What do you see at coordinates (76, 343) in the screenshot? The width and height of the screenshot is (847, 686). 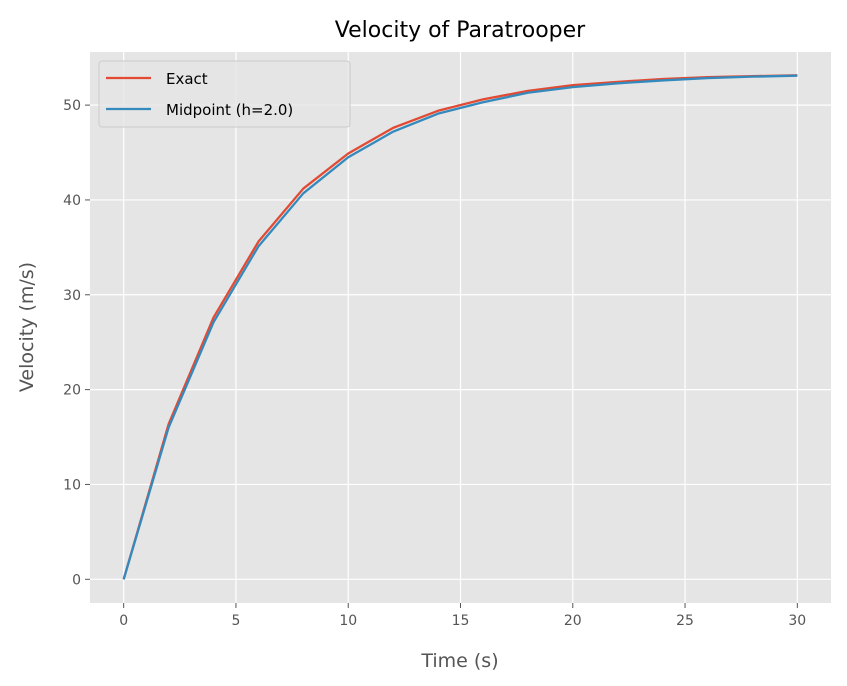 I see `y-ticks: 0 10 20 30 40 50` at bounding box center [76, 343].